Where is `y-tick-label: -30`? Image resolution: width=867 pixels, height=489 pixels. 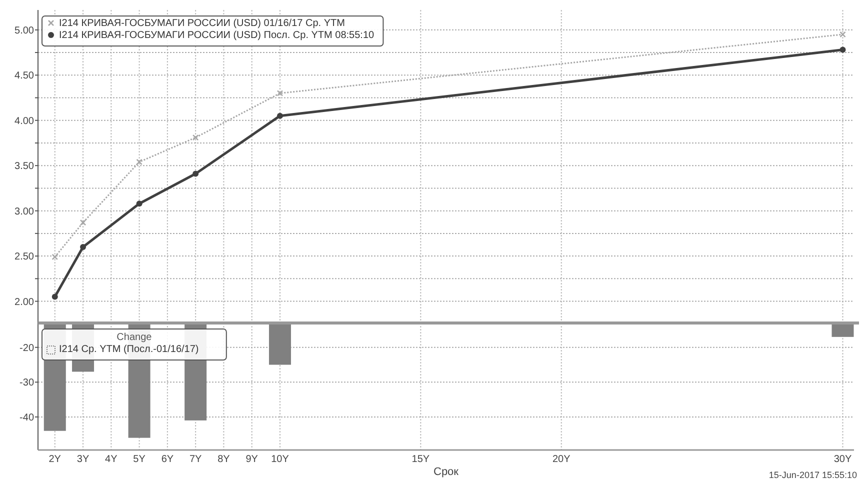
y-tick-label: -30 is located at coordinates (27, 383).